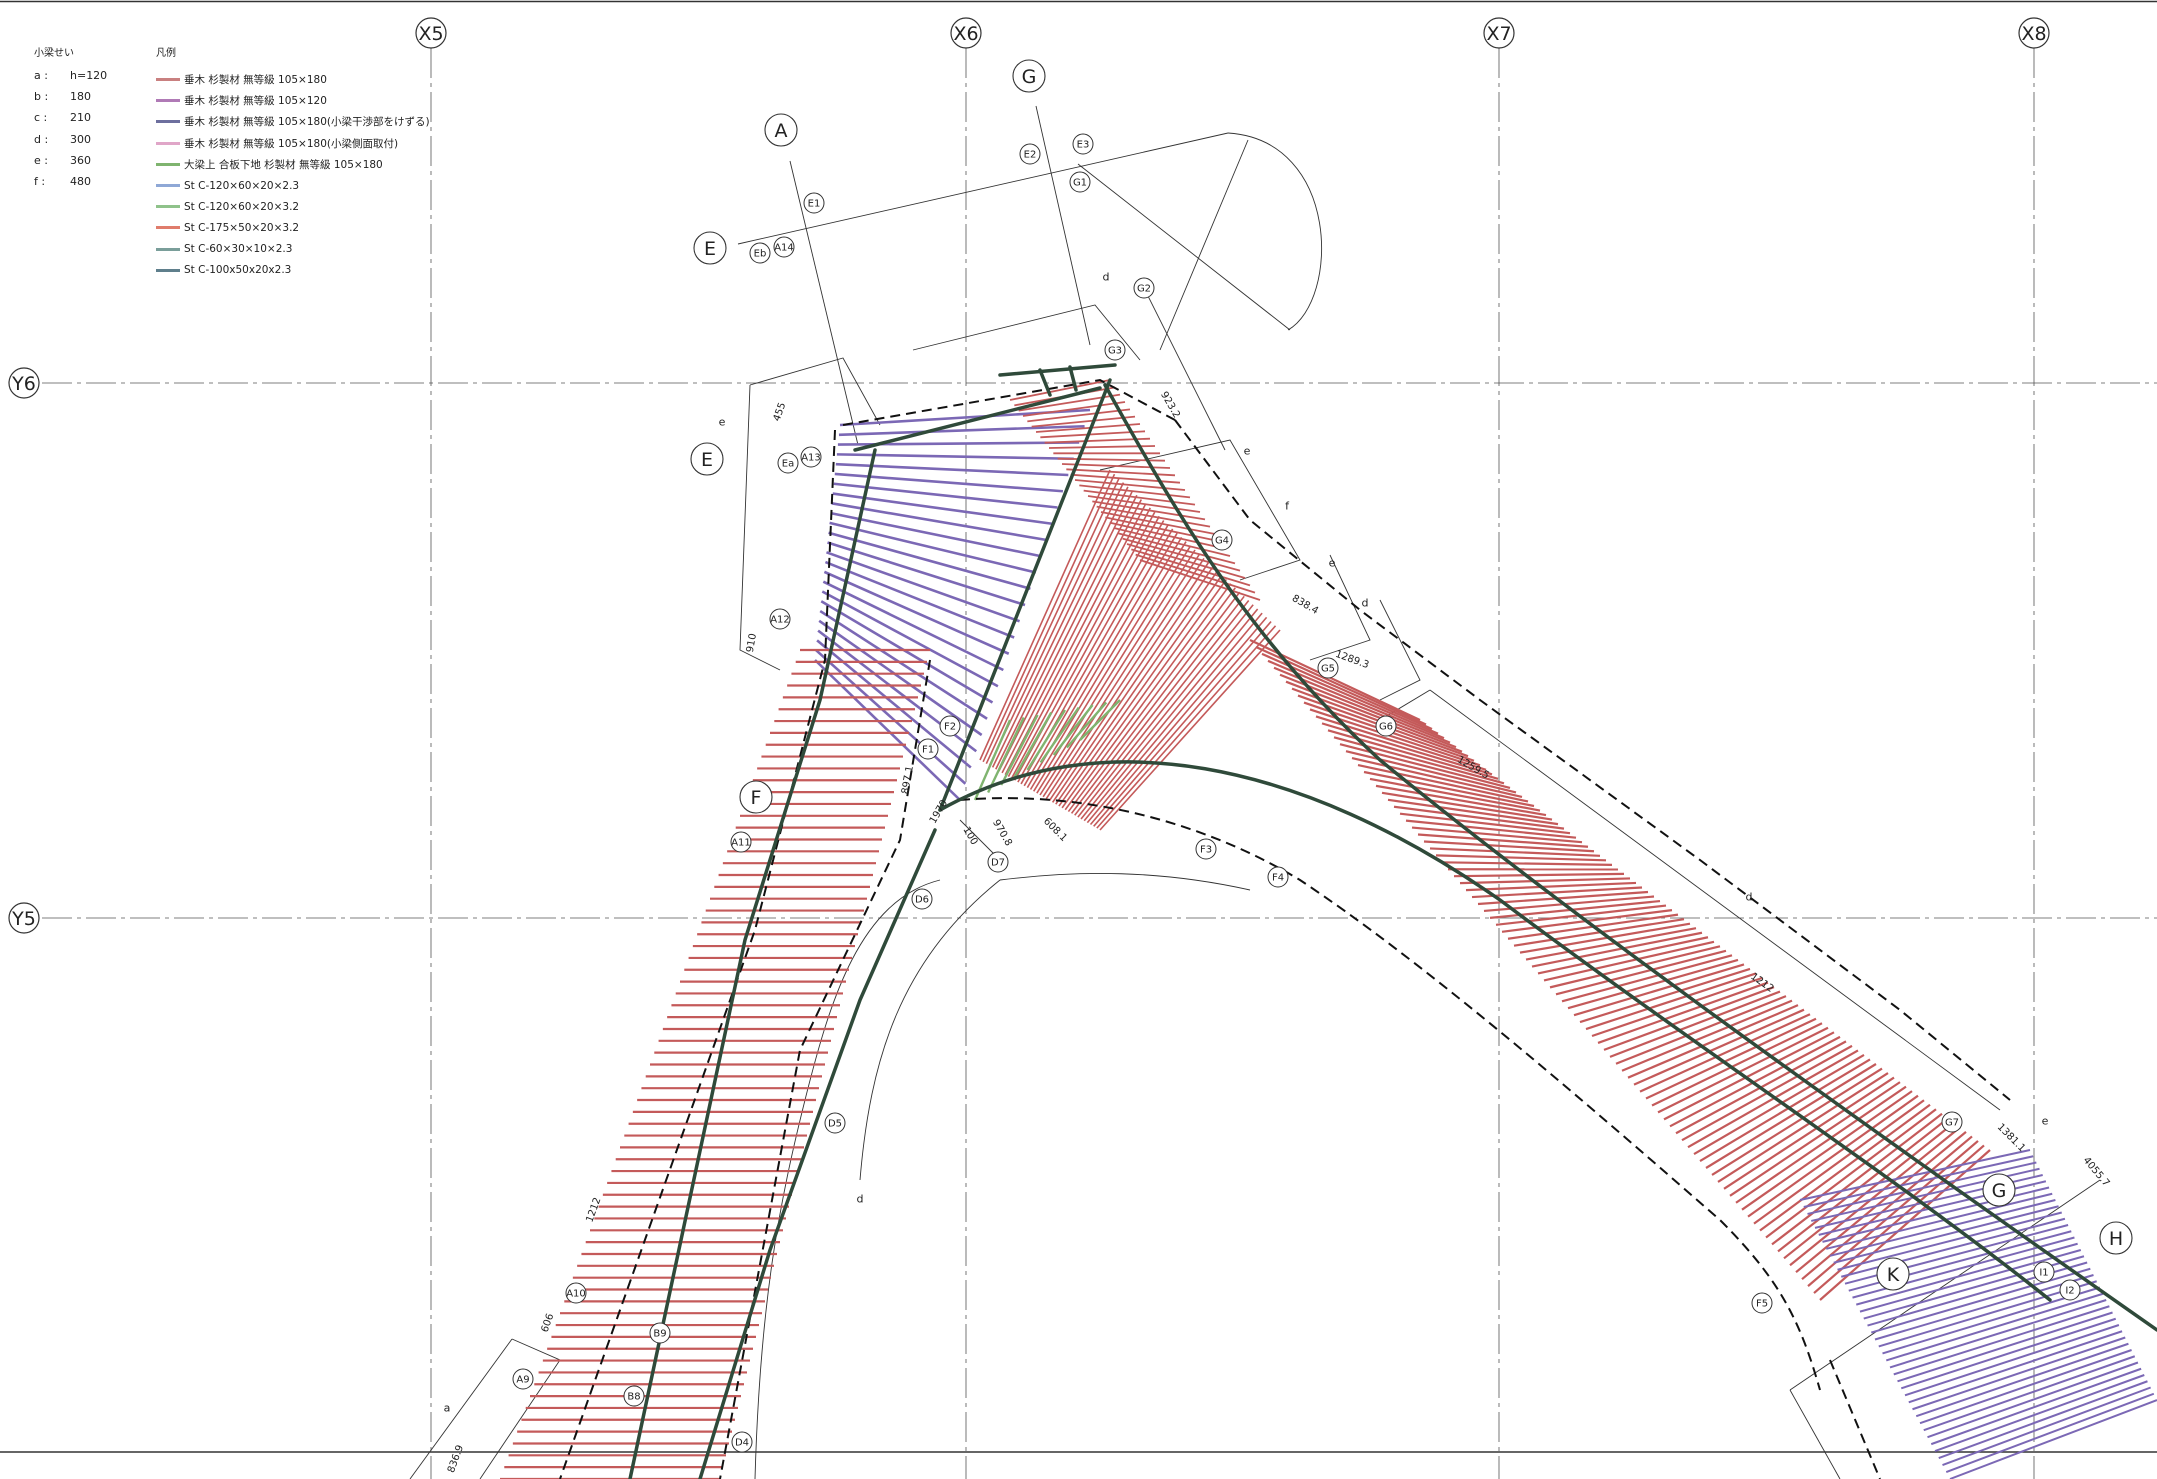  I want to click on beam-depth-note: e, so click(1332, 563).